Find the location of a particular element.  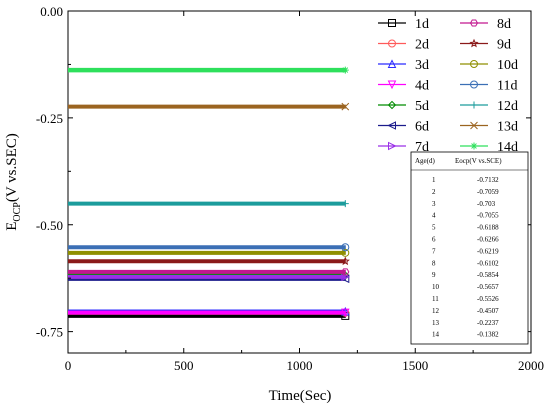

table-cell-eocp: -0.1382 is located at coordinates (488, 335).